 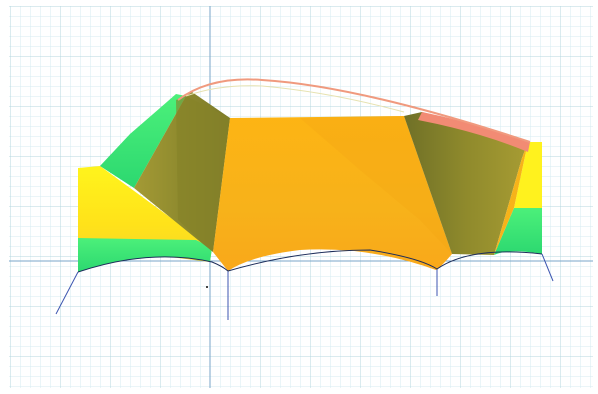 What do you see at coordinates (143, 141) in the screenshot?
I see `left-green-panel` at bounding box center [143, 141].